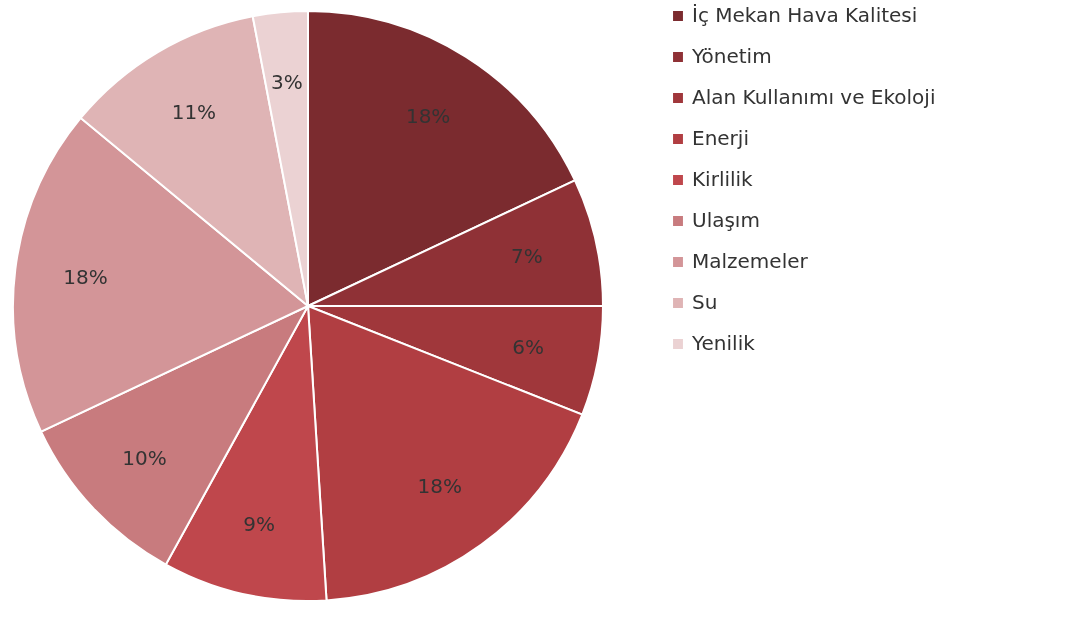 Image resolution: width=1085 pixels, height=618 pixels. What do you see at coordinates (726, 220) in the screenshot?
I see `legend-label: Ulaşım` at bounding box center [726, 220].